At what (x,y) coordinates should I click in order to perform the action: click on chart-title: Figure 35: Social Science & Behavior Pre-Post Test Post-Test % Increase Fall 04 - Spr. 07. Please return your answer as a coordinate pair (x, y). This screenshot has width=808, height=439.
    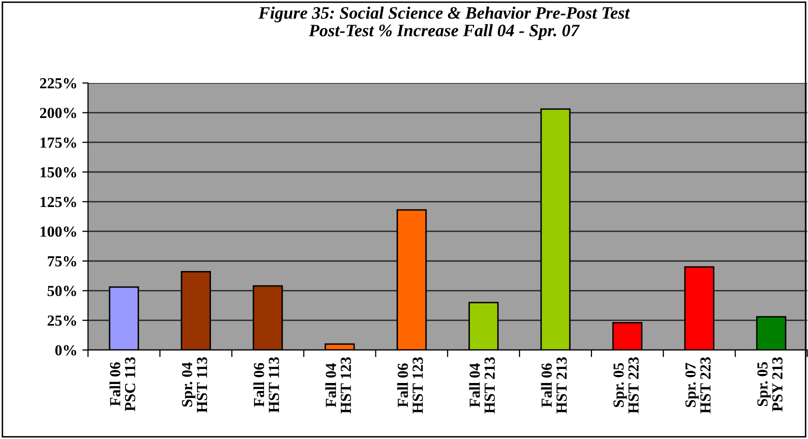
    Looking at the image, I should click on (444, 23).